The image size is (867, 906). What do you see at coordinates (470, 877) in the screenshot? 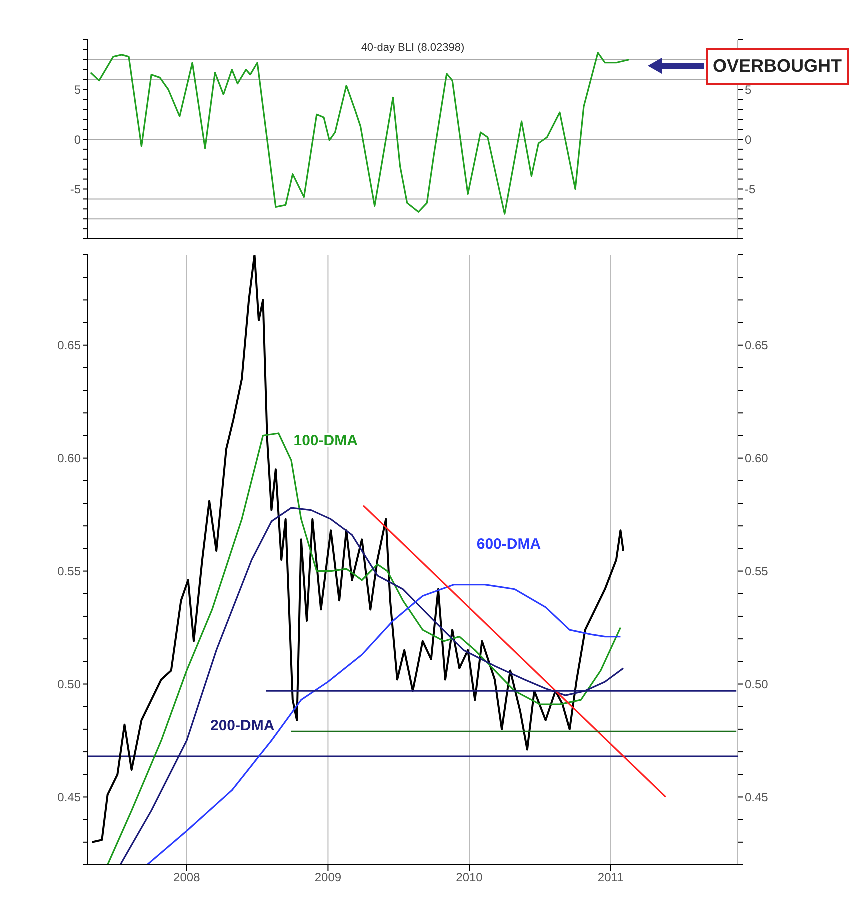
I see `x-tick-label: 2010` at bounding box center [470, 877].